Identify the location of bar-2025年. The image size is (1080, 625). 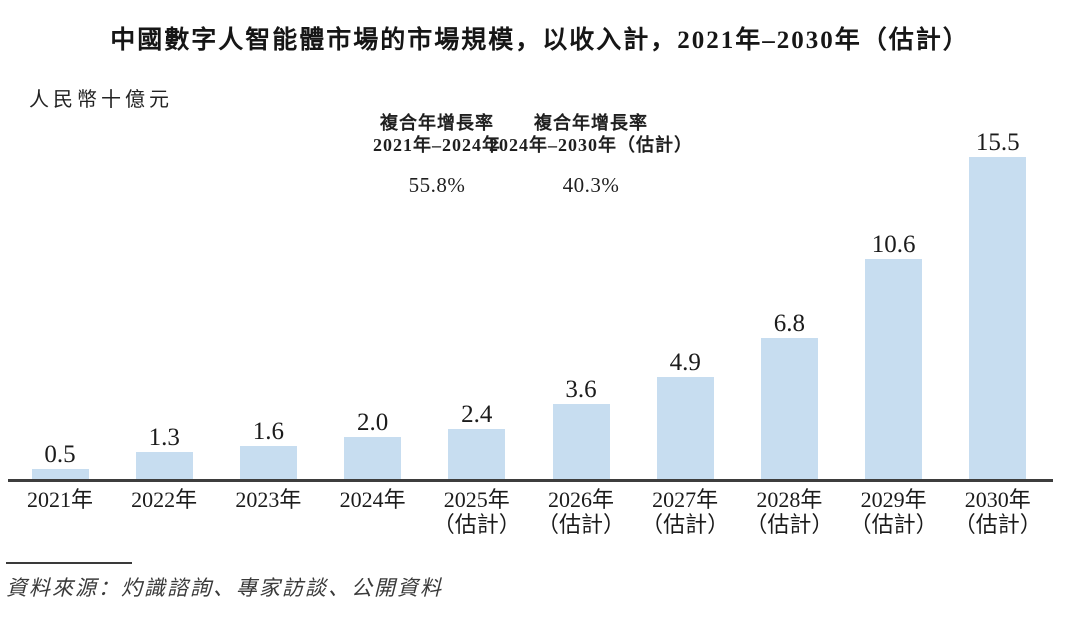
(477, 454).